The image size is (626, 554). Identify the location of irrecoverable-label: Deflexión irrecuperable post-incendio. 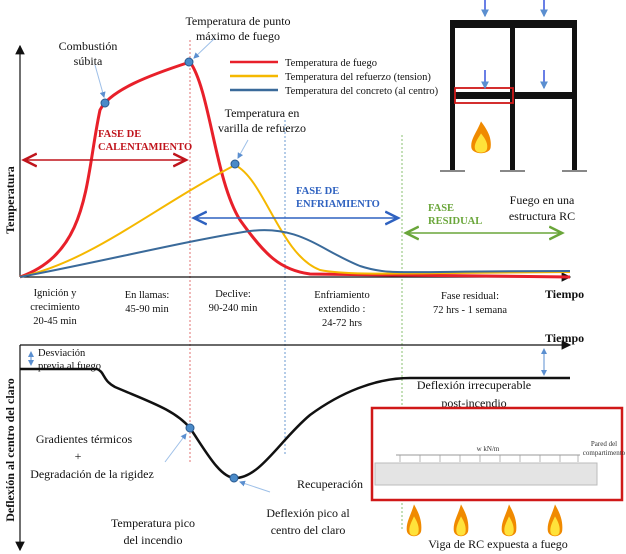
(474, 394).